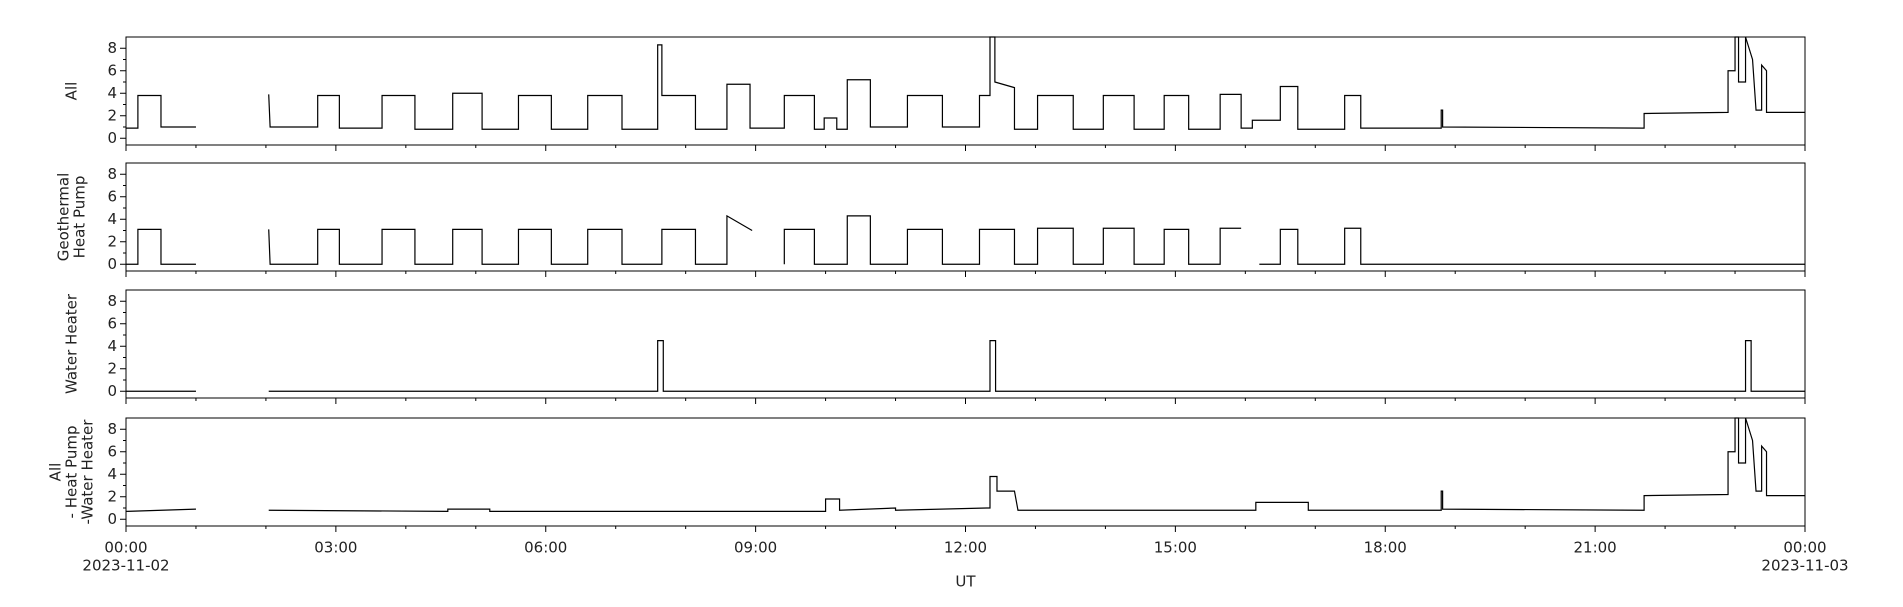  I want to click on x-date-label: 2023-11-02, so click(125, 566).